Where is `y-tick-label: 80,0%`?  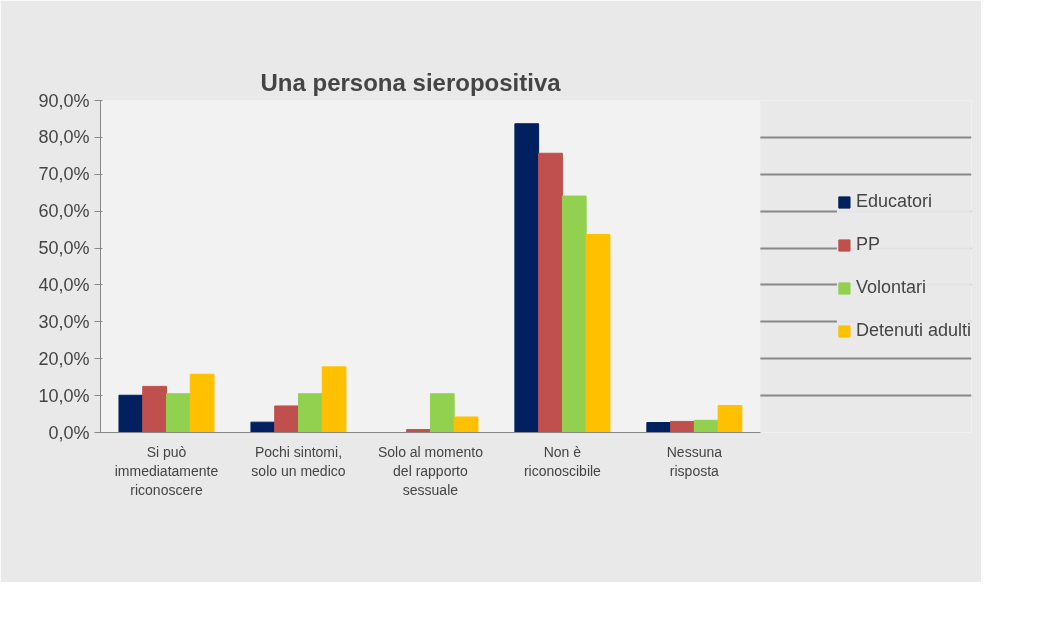
y-tick-label: 80,0% is located at coordinates (64, 137).